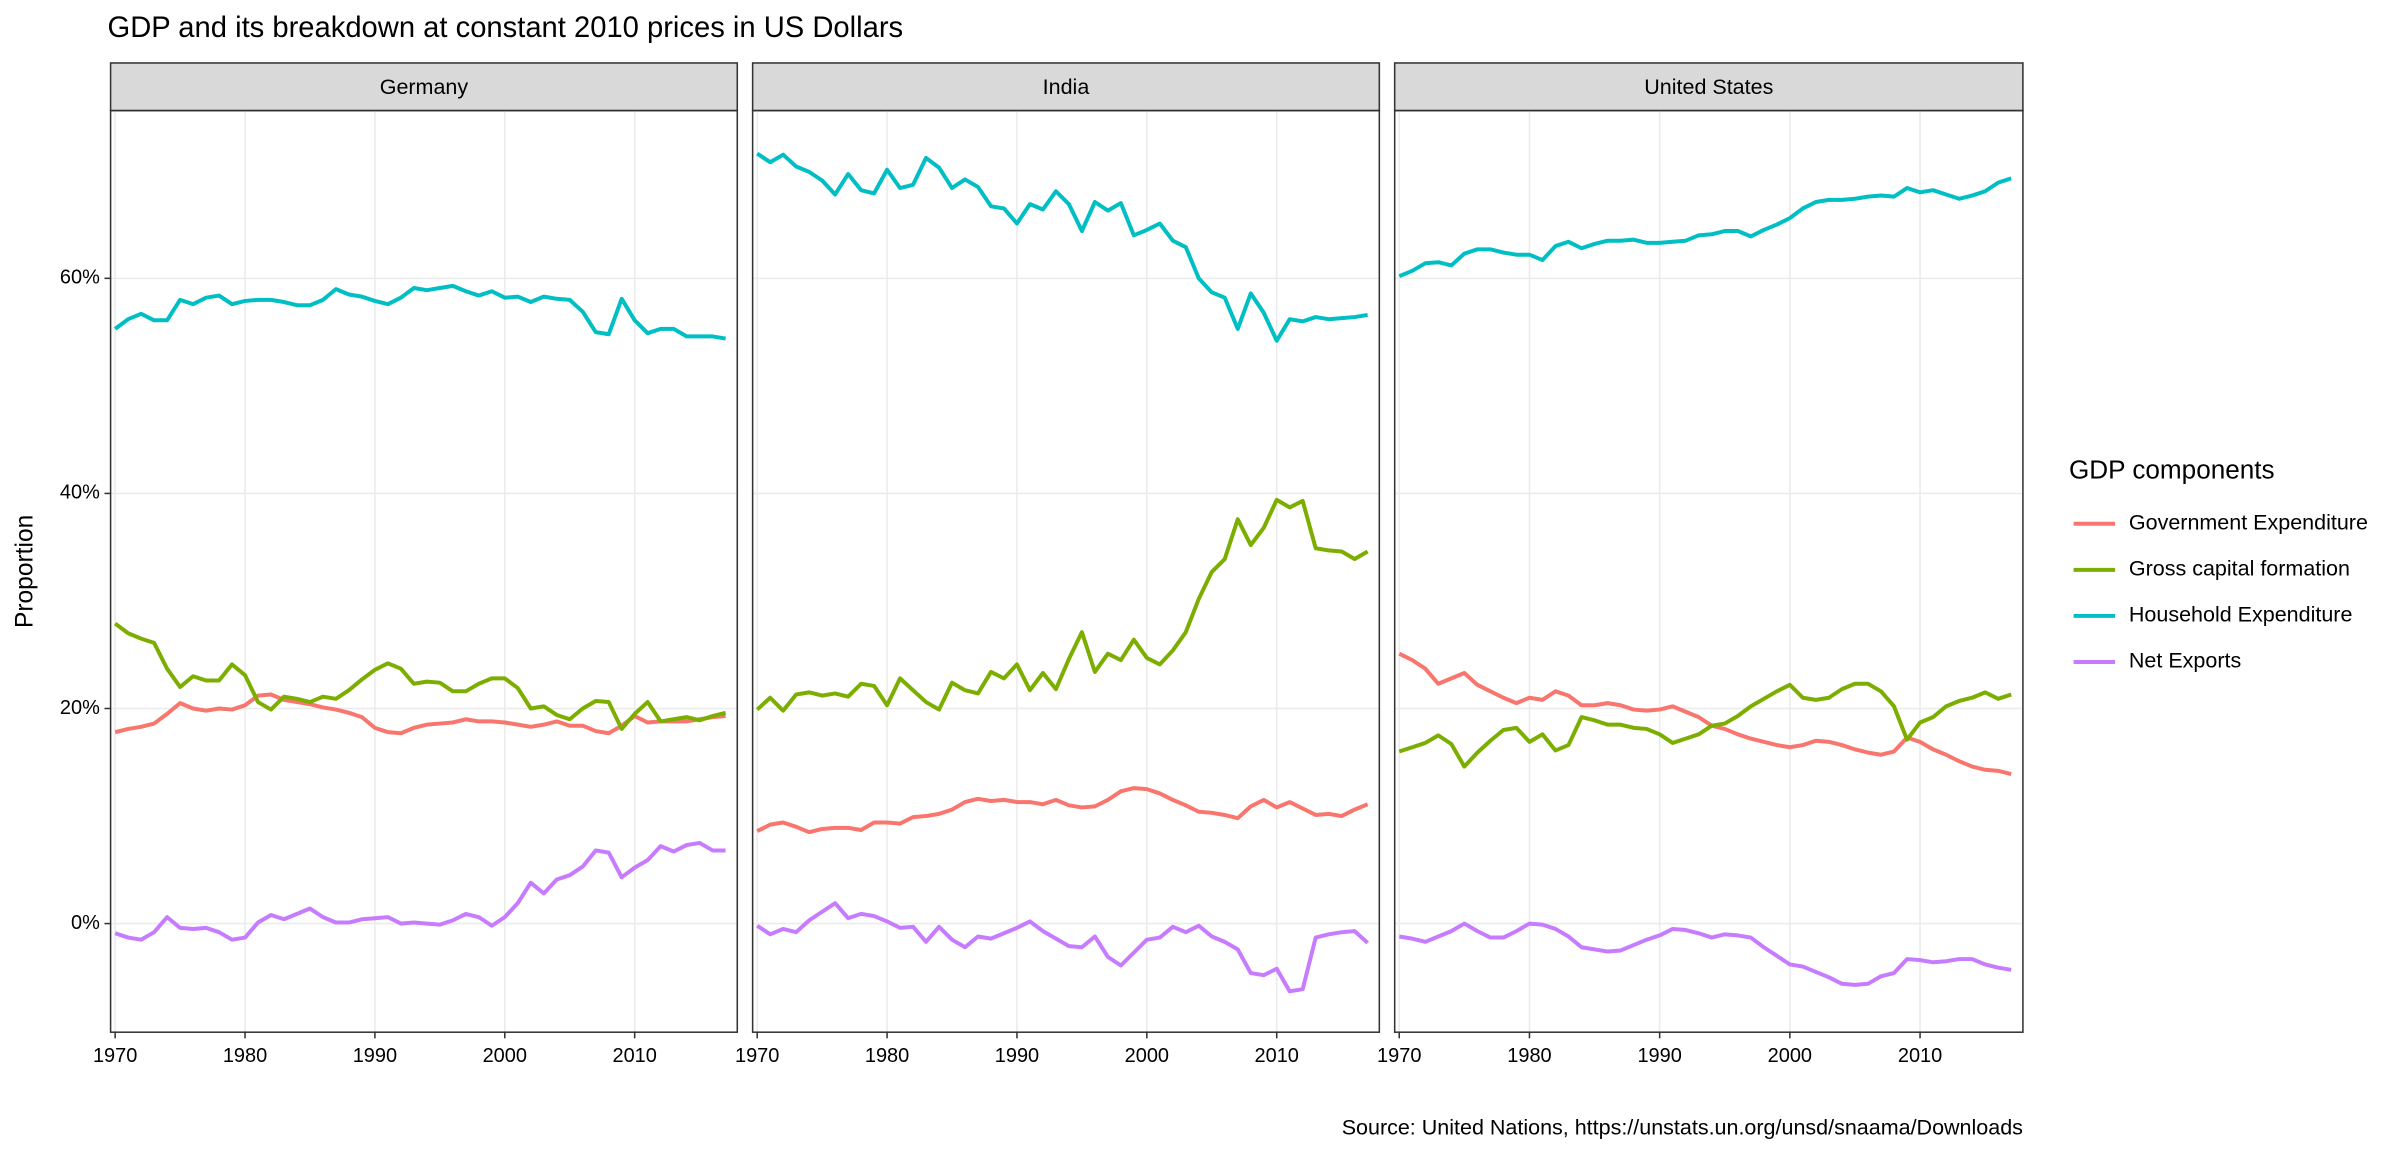 Image resolution: width=2400 pixels, height=1152 pixels. I want to click on y-tick-label: 20%, so click(80, 708).